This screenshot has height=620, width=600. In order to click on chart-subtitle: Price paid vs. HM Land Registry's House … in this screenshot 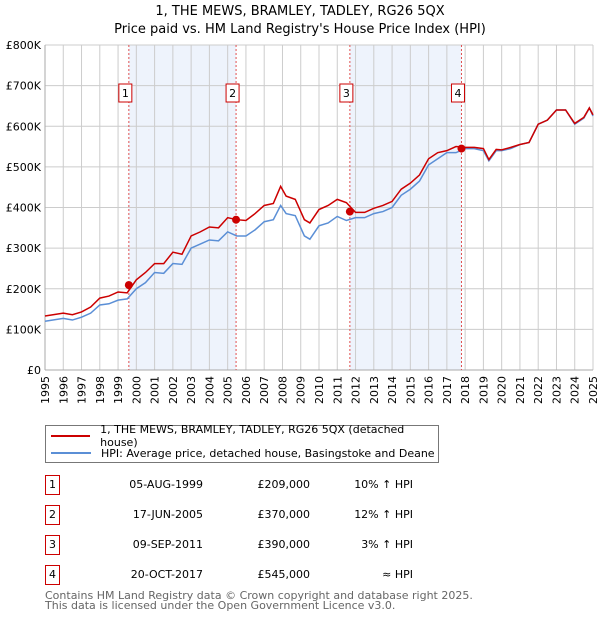, I will do `click(300, 29)`.